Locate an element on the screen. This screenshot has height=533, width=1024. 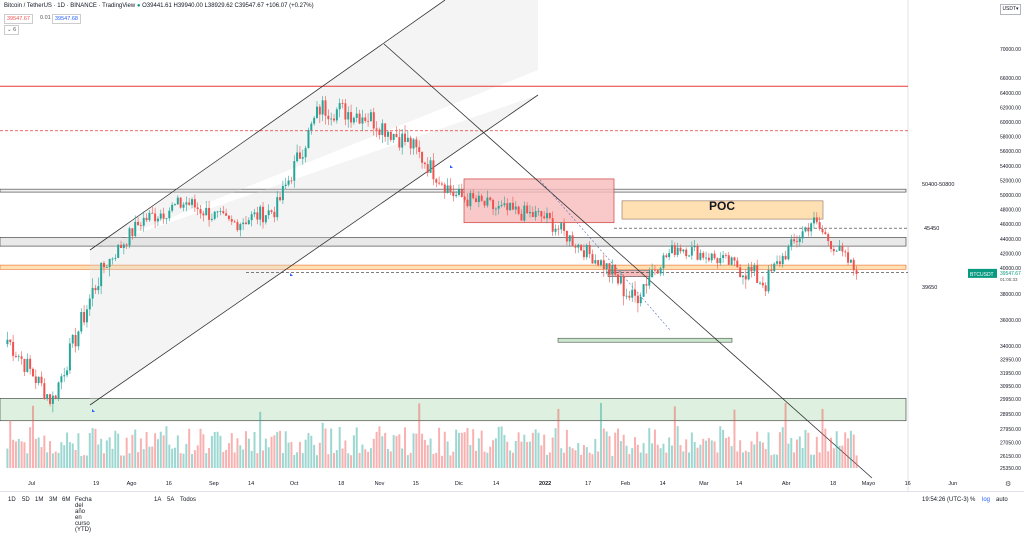
time-tick-label: Jun is located at coordinates (952, 484).